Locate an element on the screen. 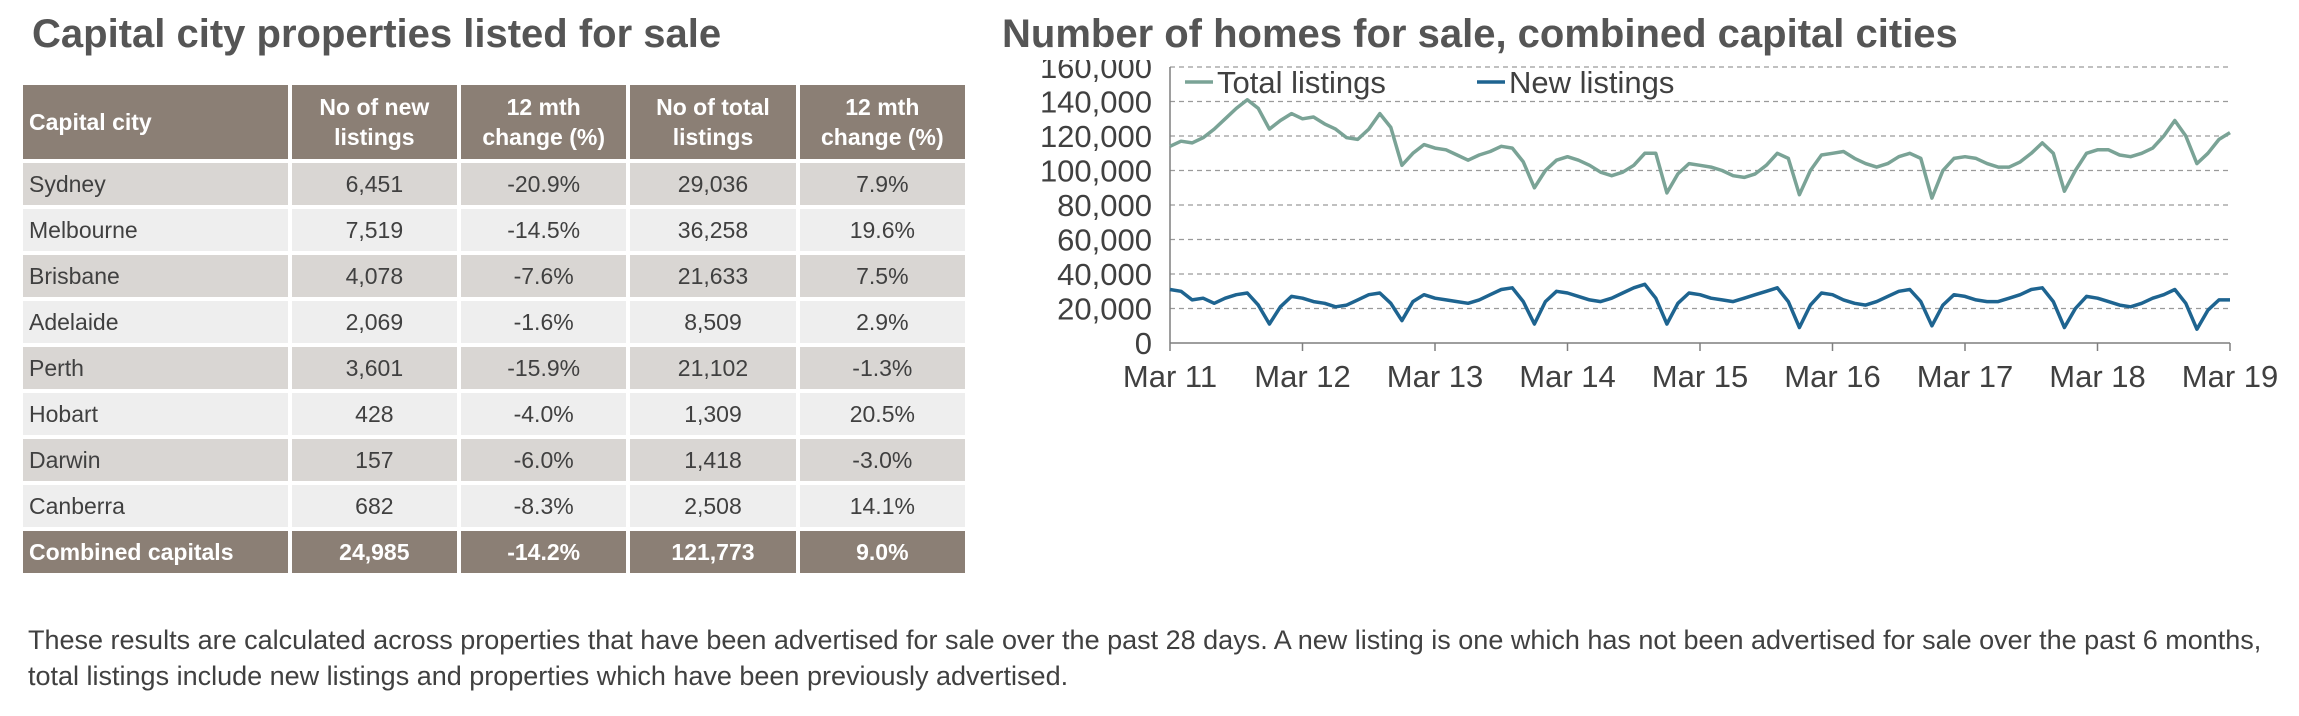 This screenshot has height=716, width=2299. y-tick-label: 80,000 is located at coordinates (1104, 205).